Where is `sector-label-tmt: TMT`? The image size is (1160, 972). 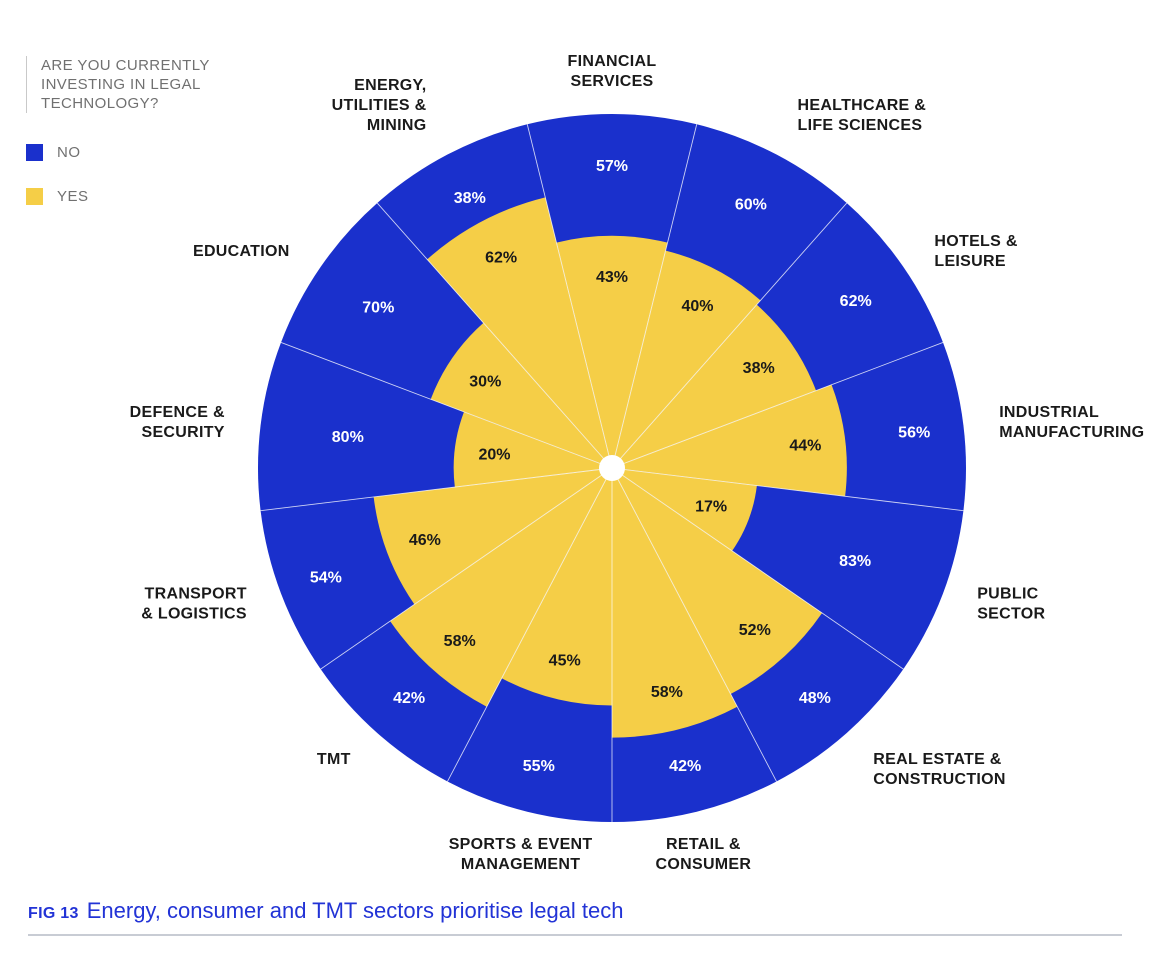
sector-label-tmt: TMT is located at coordinates (334, 759).